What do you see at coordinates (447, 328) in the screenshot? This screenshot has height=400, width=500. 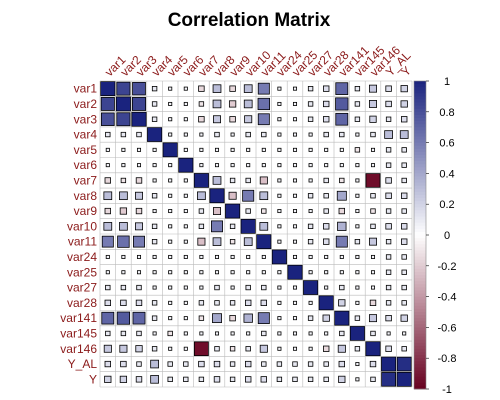 I see `colorbar-tick-label: -0.6` at bounding box center [447, 328].